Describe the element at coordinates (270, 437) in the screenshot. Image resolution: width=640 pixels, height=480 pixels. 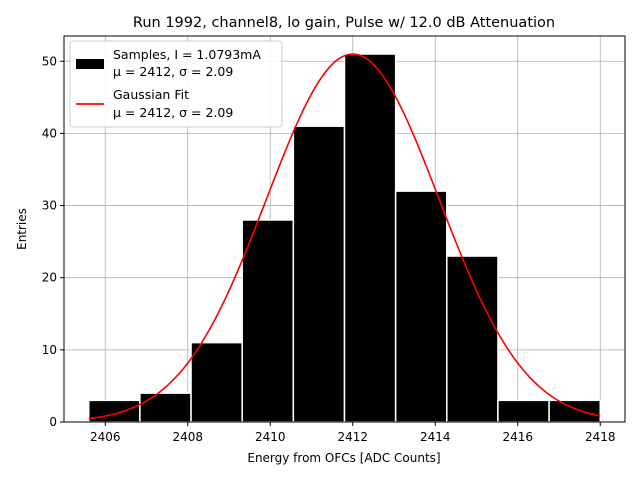
I see `x-tick-label: 2410` at that location.